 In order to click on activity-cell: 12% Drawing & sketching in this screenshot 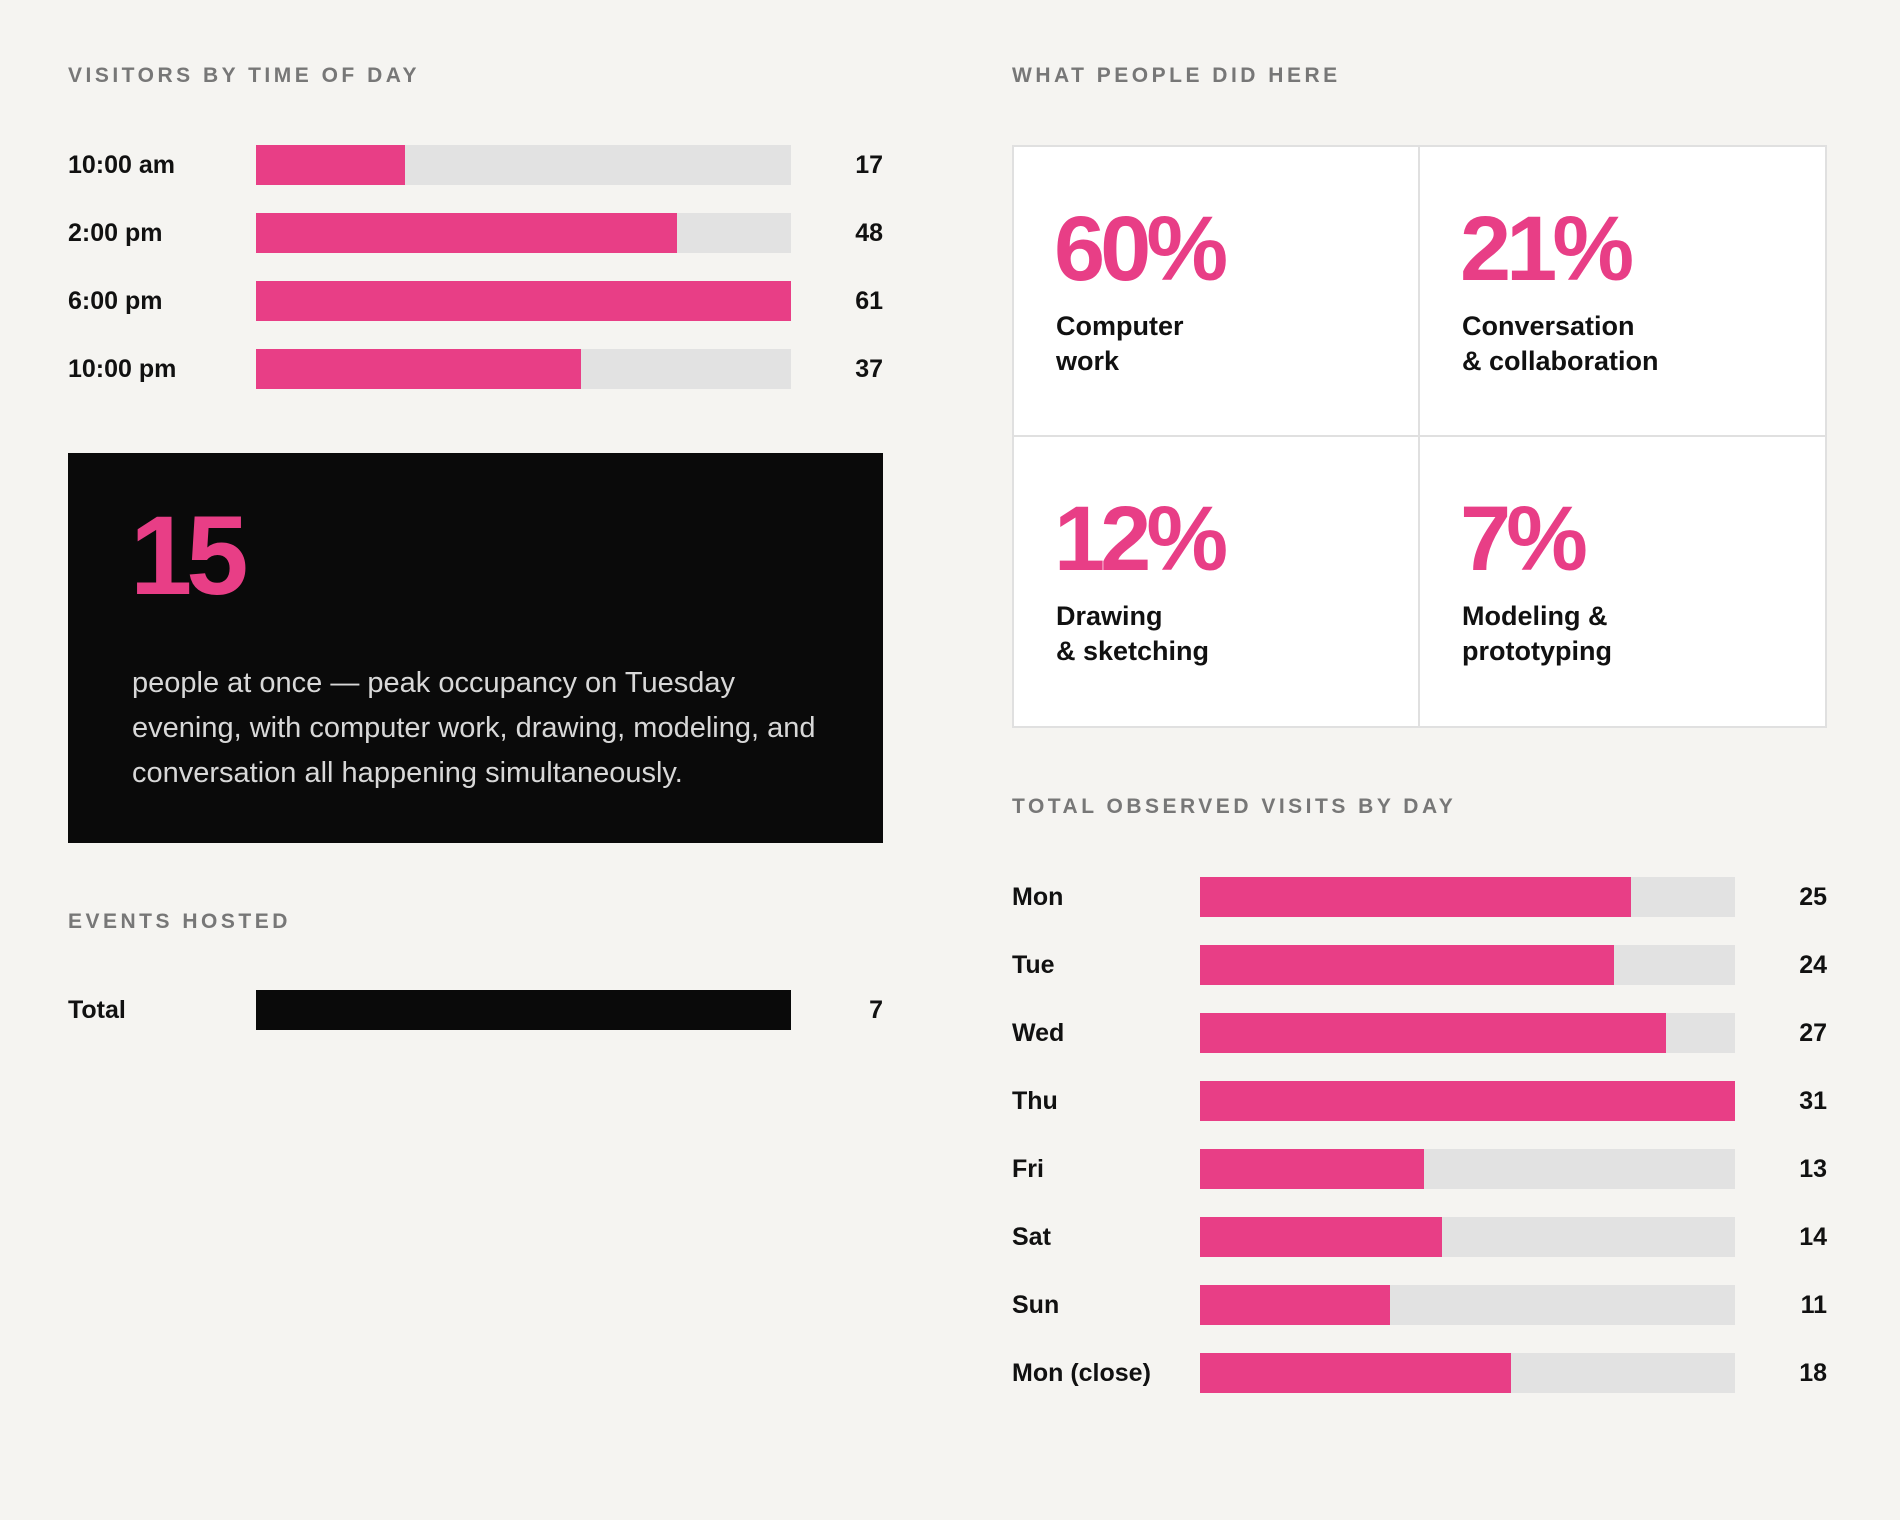, I will do `click(1217, 582)`.